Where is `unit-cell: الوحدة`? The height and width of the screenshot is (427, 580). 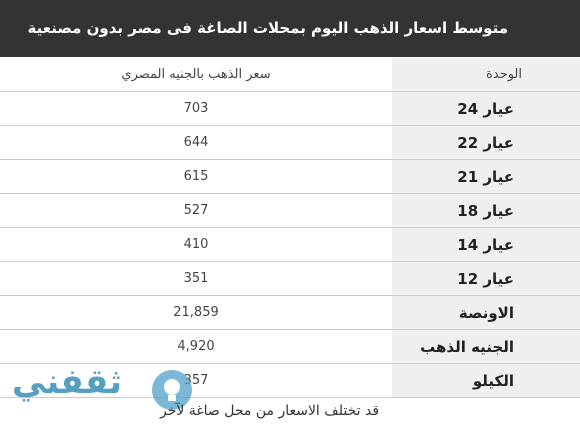 unit-cell: الوحدة is located at coordinates (486, 75).